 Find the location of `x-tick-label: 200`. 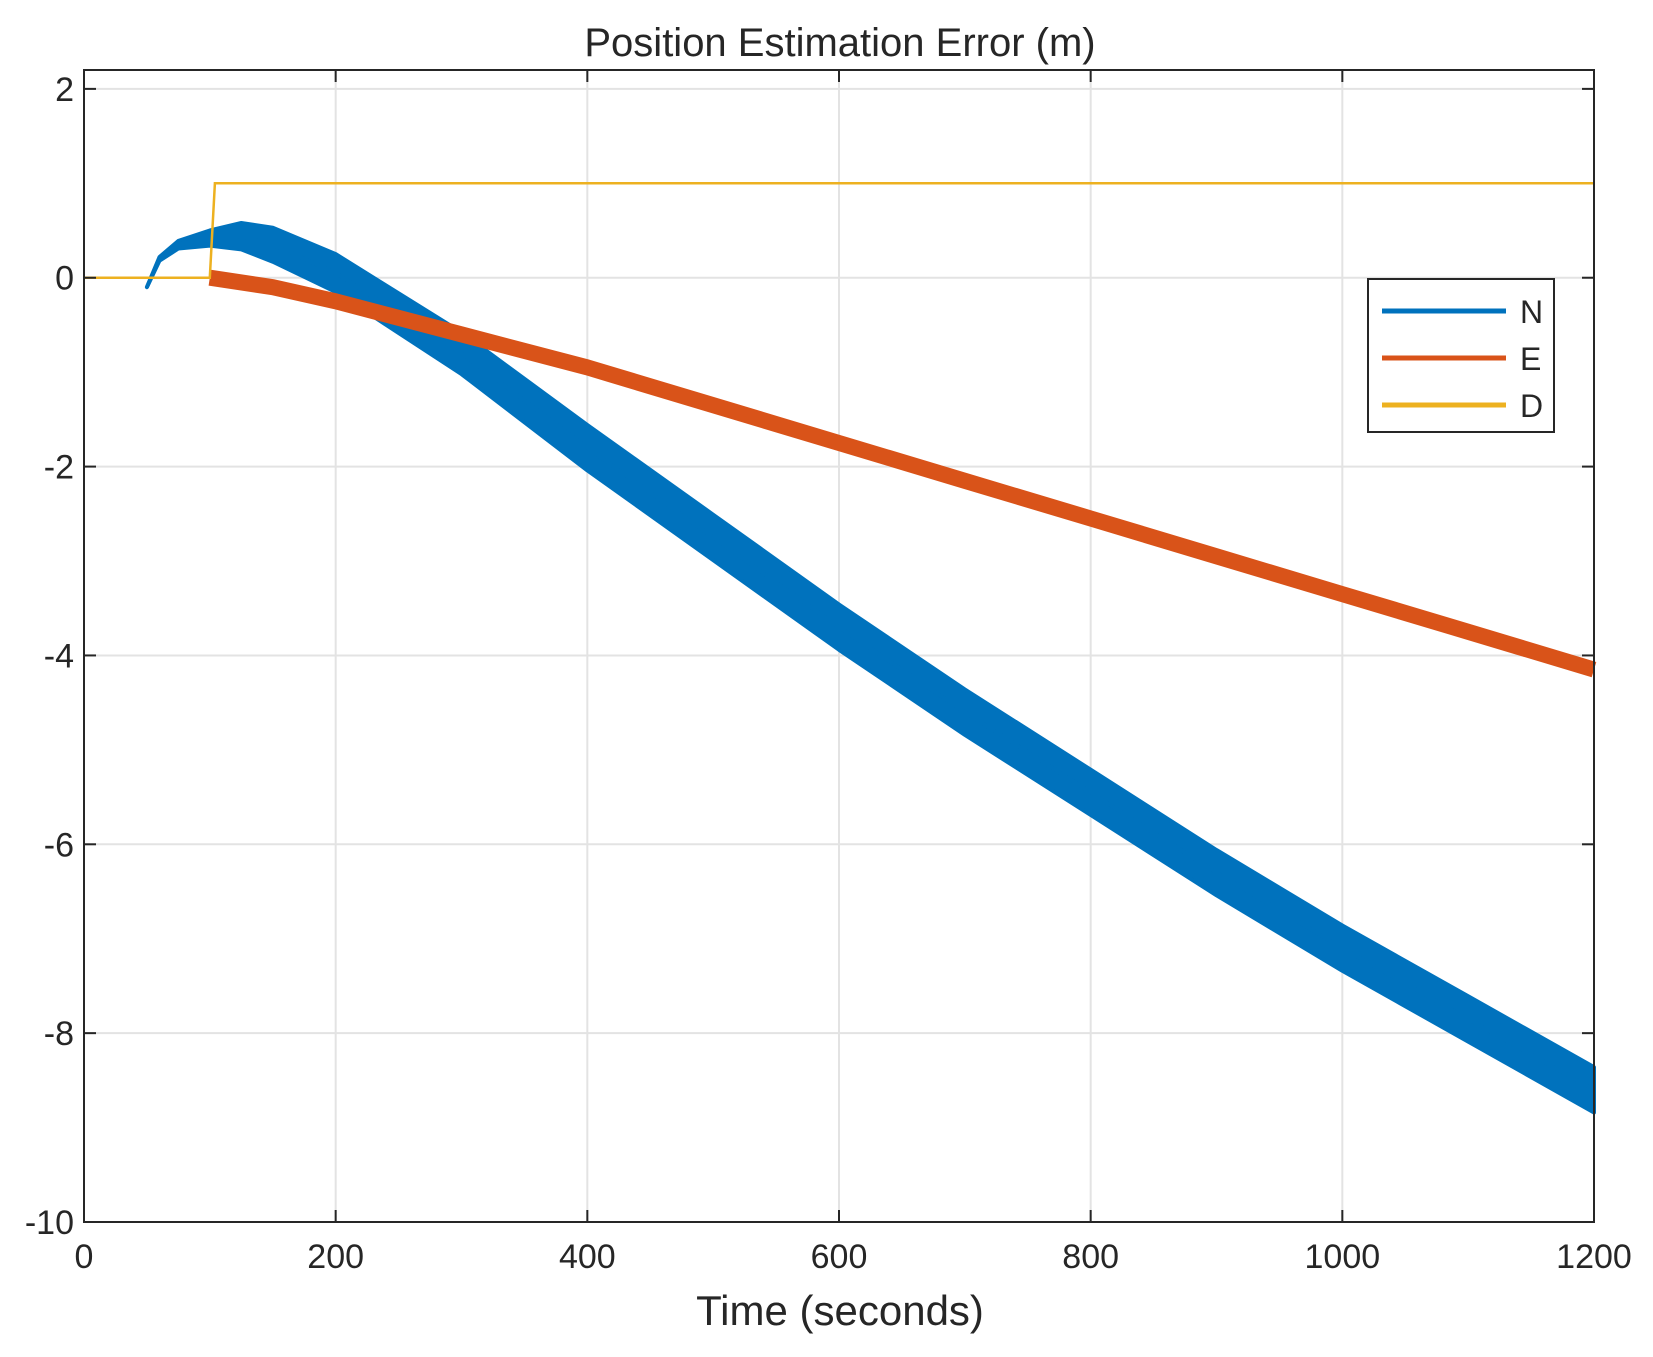

x-tick-label: 200 is located at coordinates (335, 1257).